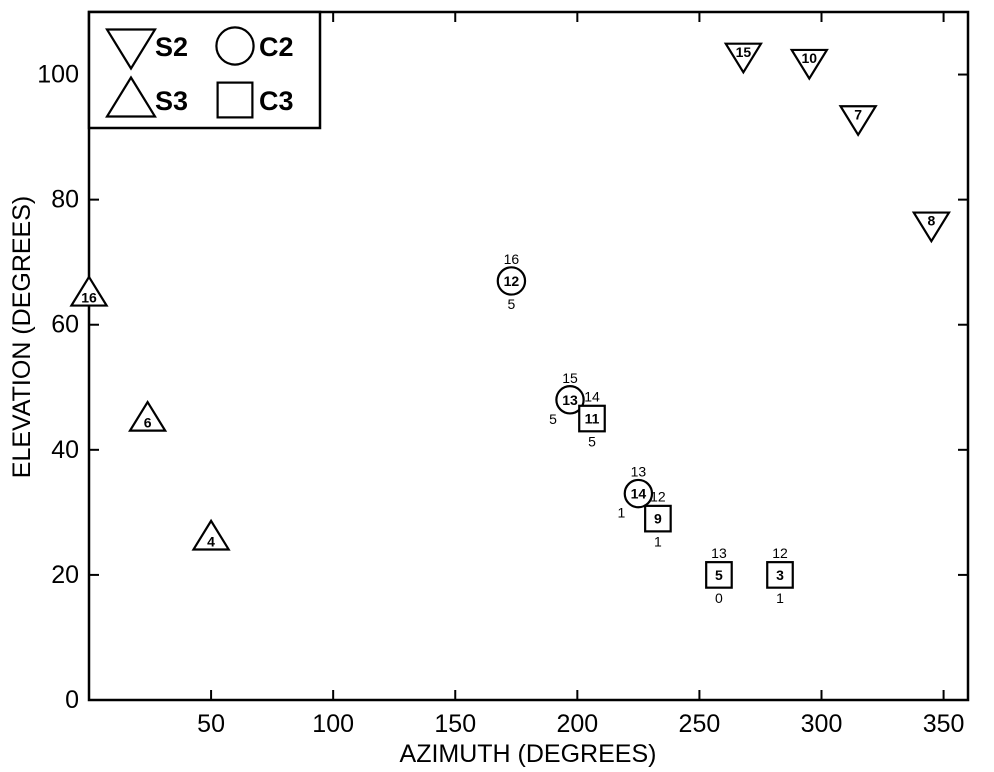  What do you see at coordinates (621, 513) in the screenshot?
I see `annotation-left: 1` at bounding box center [621, 513].